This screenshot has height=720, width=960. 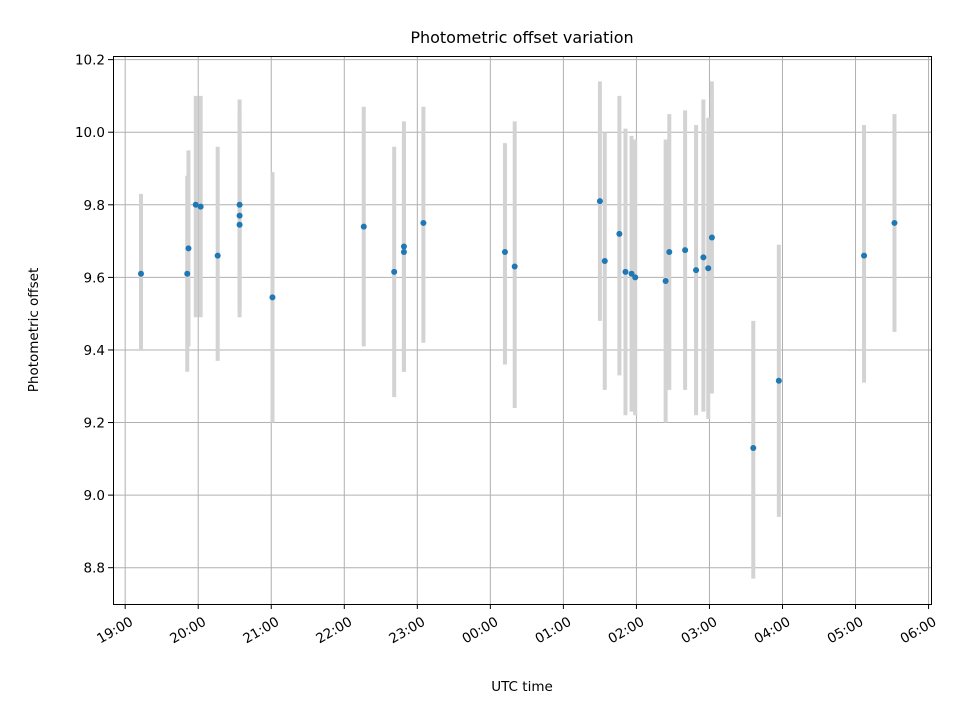 What do you see at coordinates (94, 206) in the screenshot?
I see `y-tick-label: 9.8` at bounding box center [94, 206].